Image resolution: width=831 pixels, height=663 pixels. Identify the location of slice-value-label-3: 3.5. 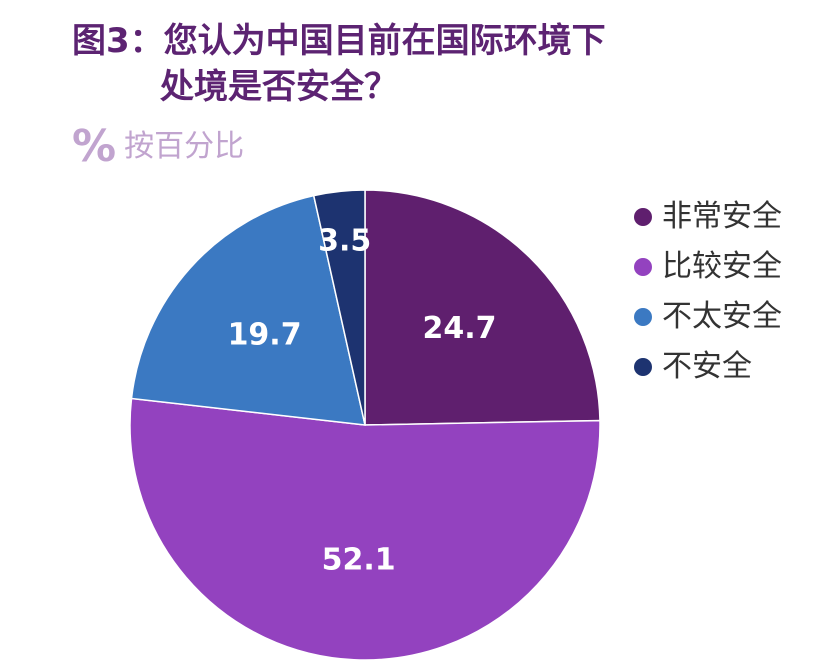
(344, 241).